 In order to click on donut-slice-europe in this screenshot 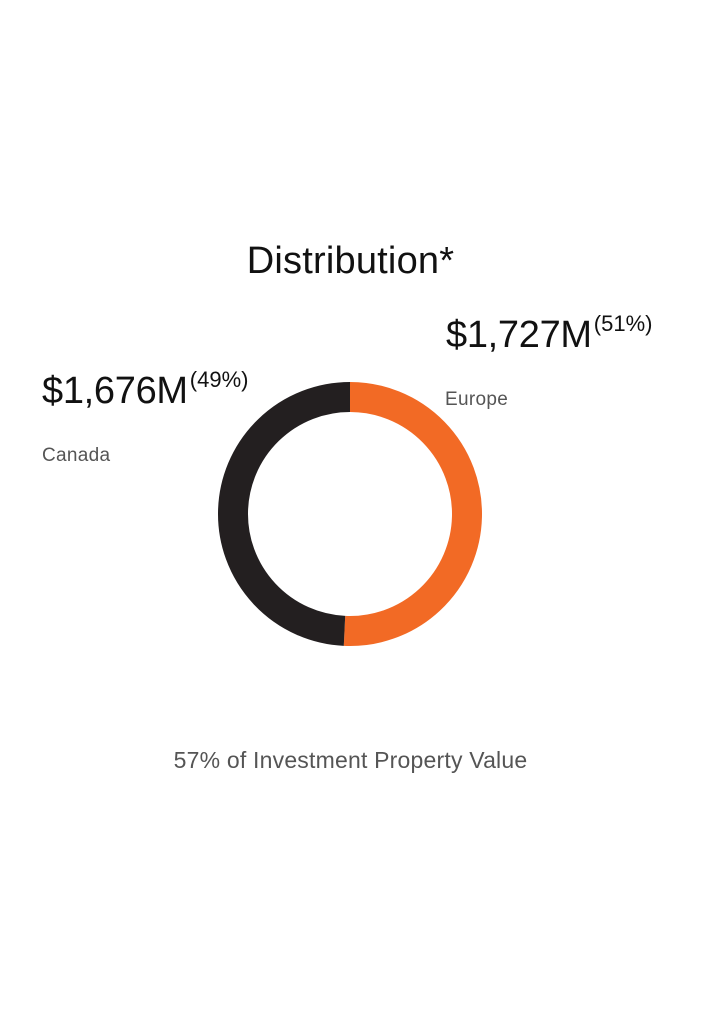, I will do `click(412, 514)`.